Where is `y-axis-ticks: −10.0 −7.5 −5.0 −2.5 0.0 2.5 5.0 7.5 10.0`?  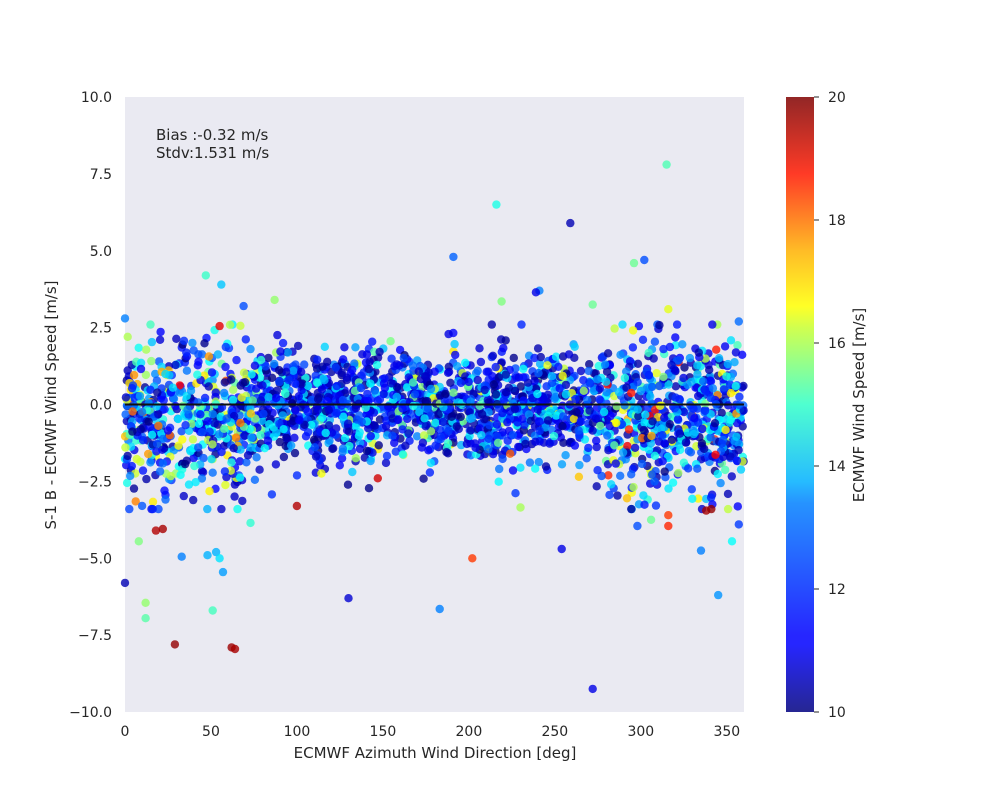
y-axis-ticks: −10.0 −7.5 −5.0 −2.5 0.0 2.5 5.0 7.5 10.0 is located at coordinates (90, 405).